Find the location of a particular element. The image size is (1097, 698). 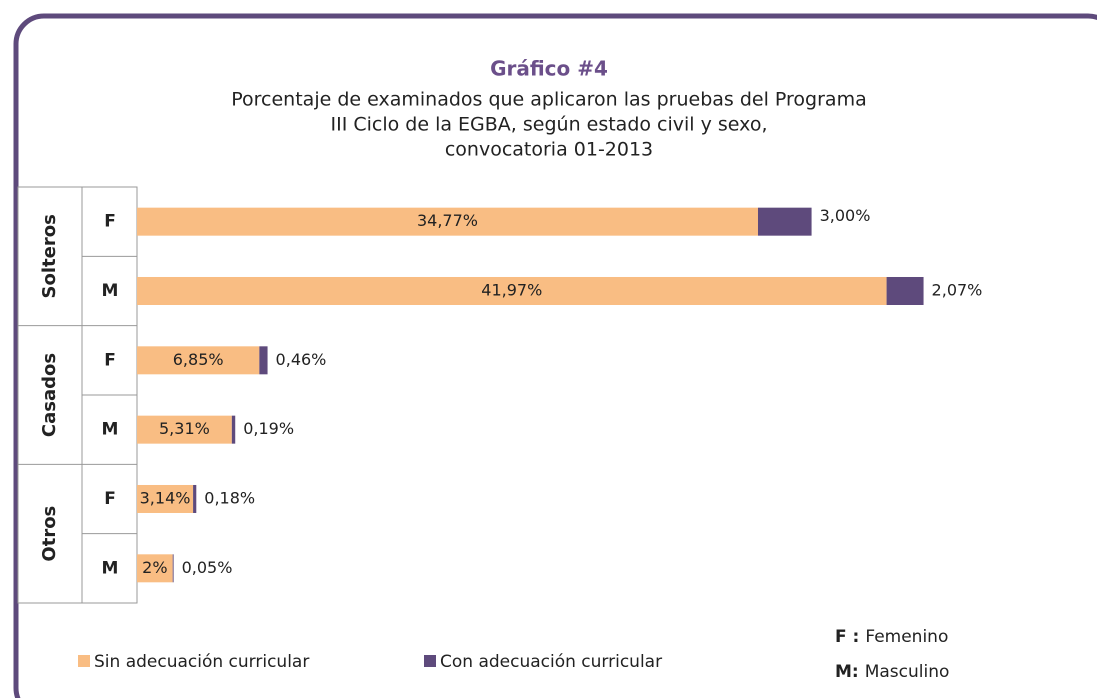

key-entry: F : Femenino is located at coordinates (891, 637).